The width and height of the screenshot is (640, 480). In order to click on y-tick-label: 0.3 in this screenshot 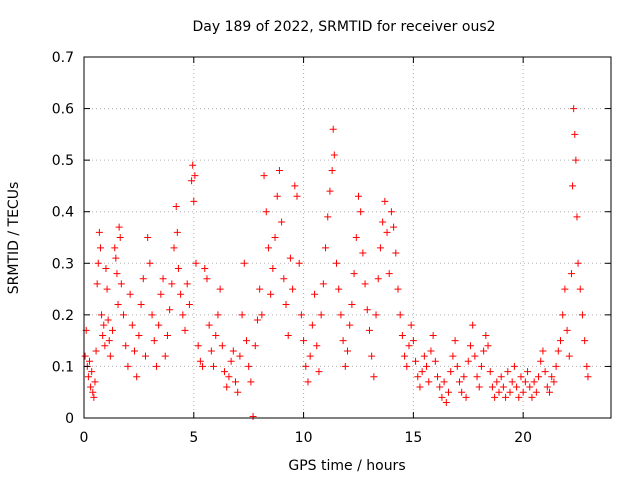, I will do `click(63, 264)`.